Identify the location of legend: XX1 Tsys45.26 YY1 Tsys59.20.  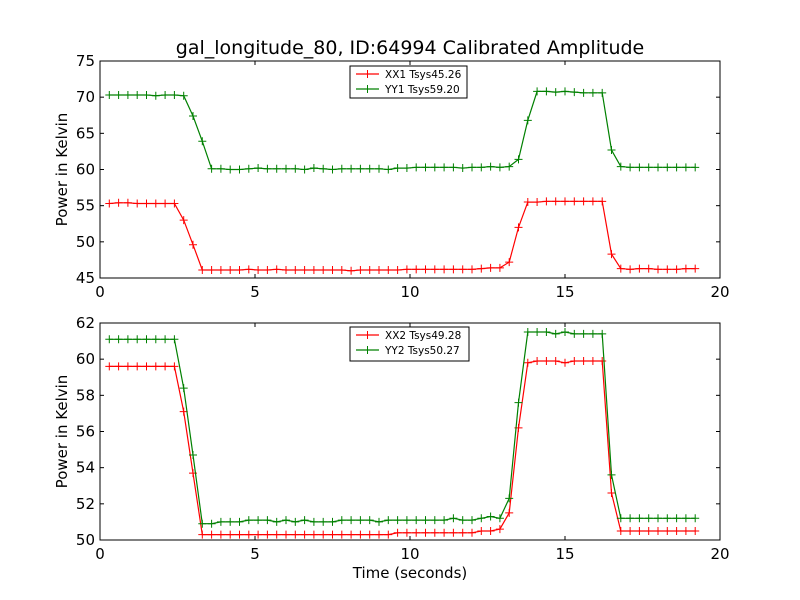
(408, 82).